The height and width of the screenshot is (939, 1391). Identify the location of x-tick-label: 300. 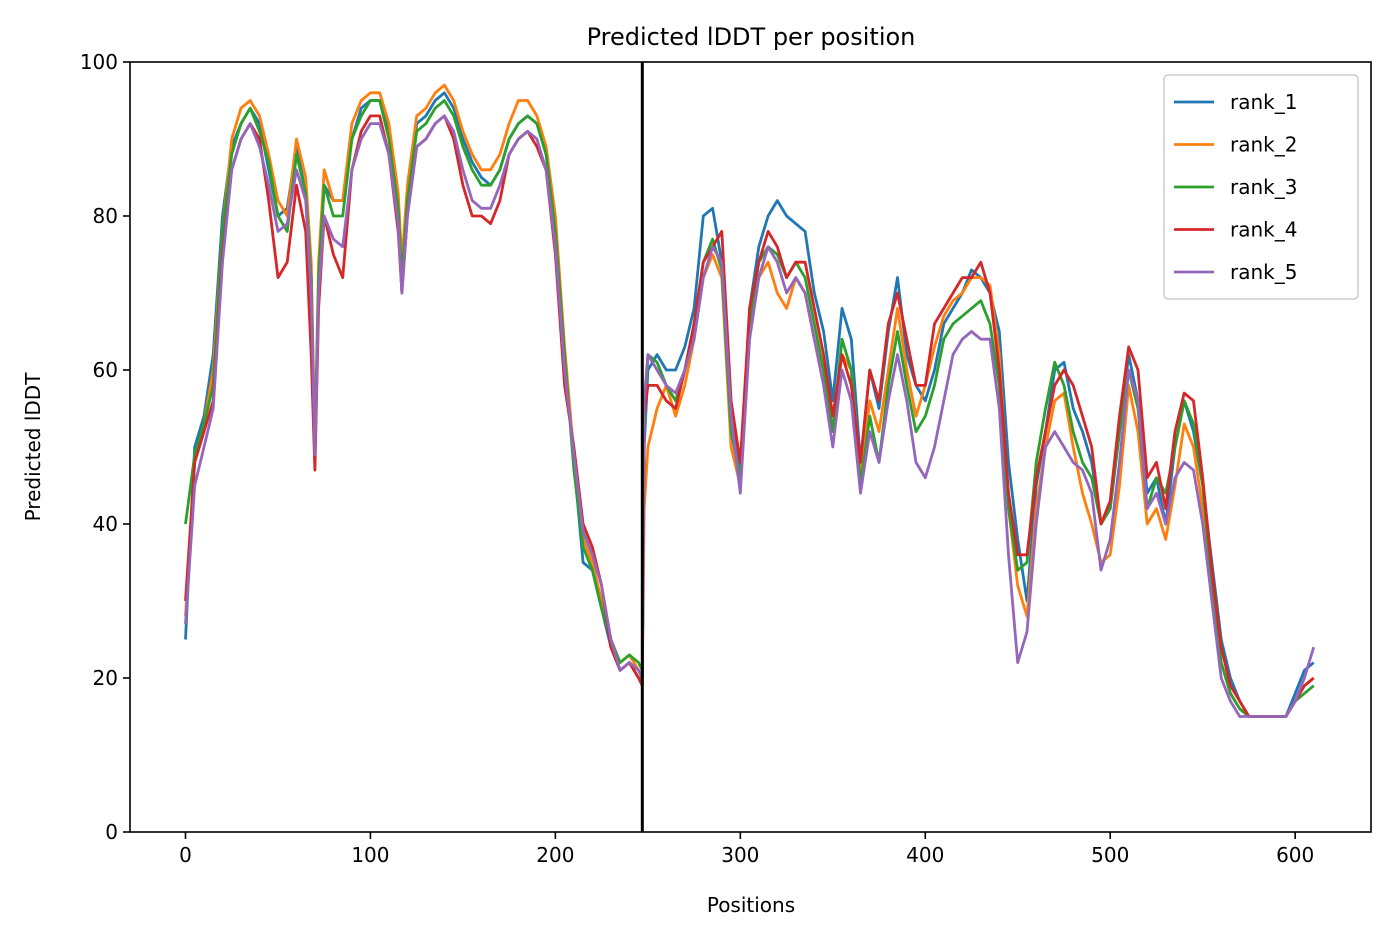
(740, 855).